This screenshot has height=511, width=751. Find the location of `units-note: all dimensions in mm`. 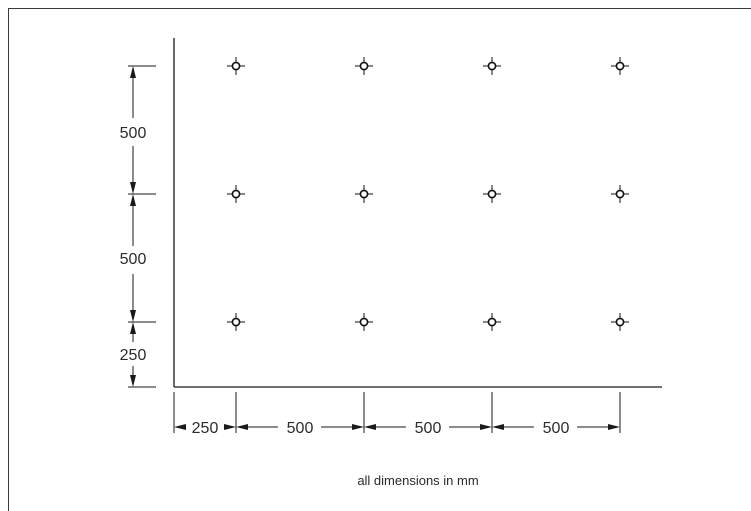

units-note: all dimensions in mm is located at coordinates (417, 480).